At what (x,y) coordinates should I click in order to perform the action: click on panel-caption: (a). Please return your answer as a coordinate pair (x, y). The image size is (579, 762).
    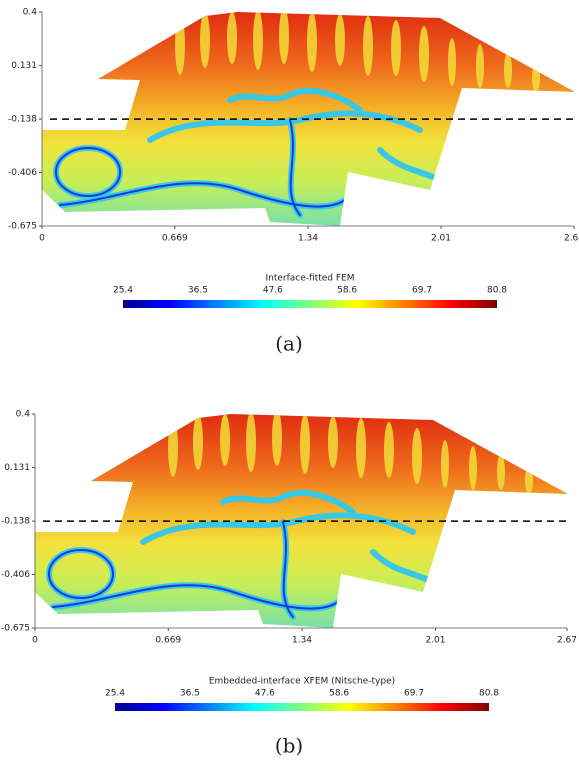
    Looking at the image, I should click on (289, 344).